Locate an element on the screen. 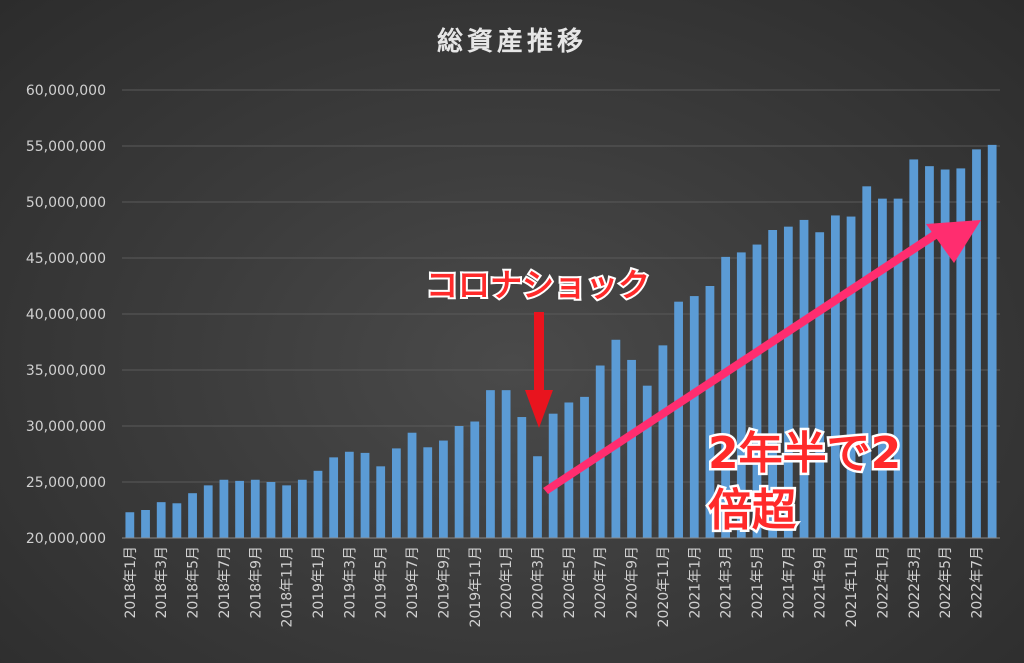 Image resolution: width=1024 pixels, height=663 pixels. x-tick-label: 2019年5月 is located at coordinates (382, 582).